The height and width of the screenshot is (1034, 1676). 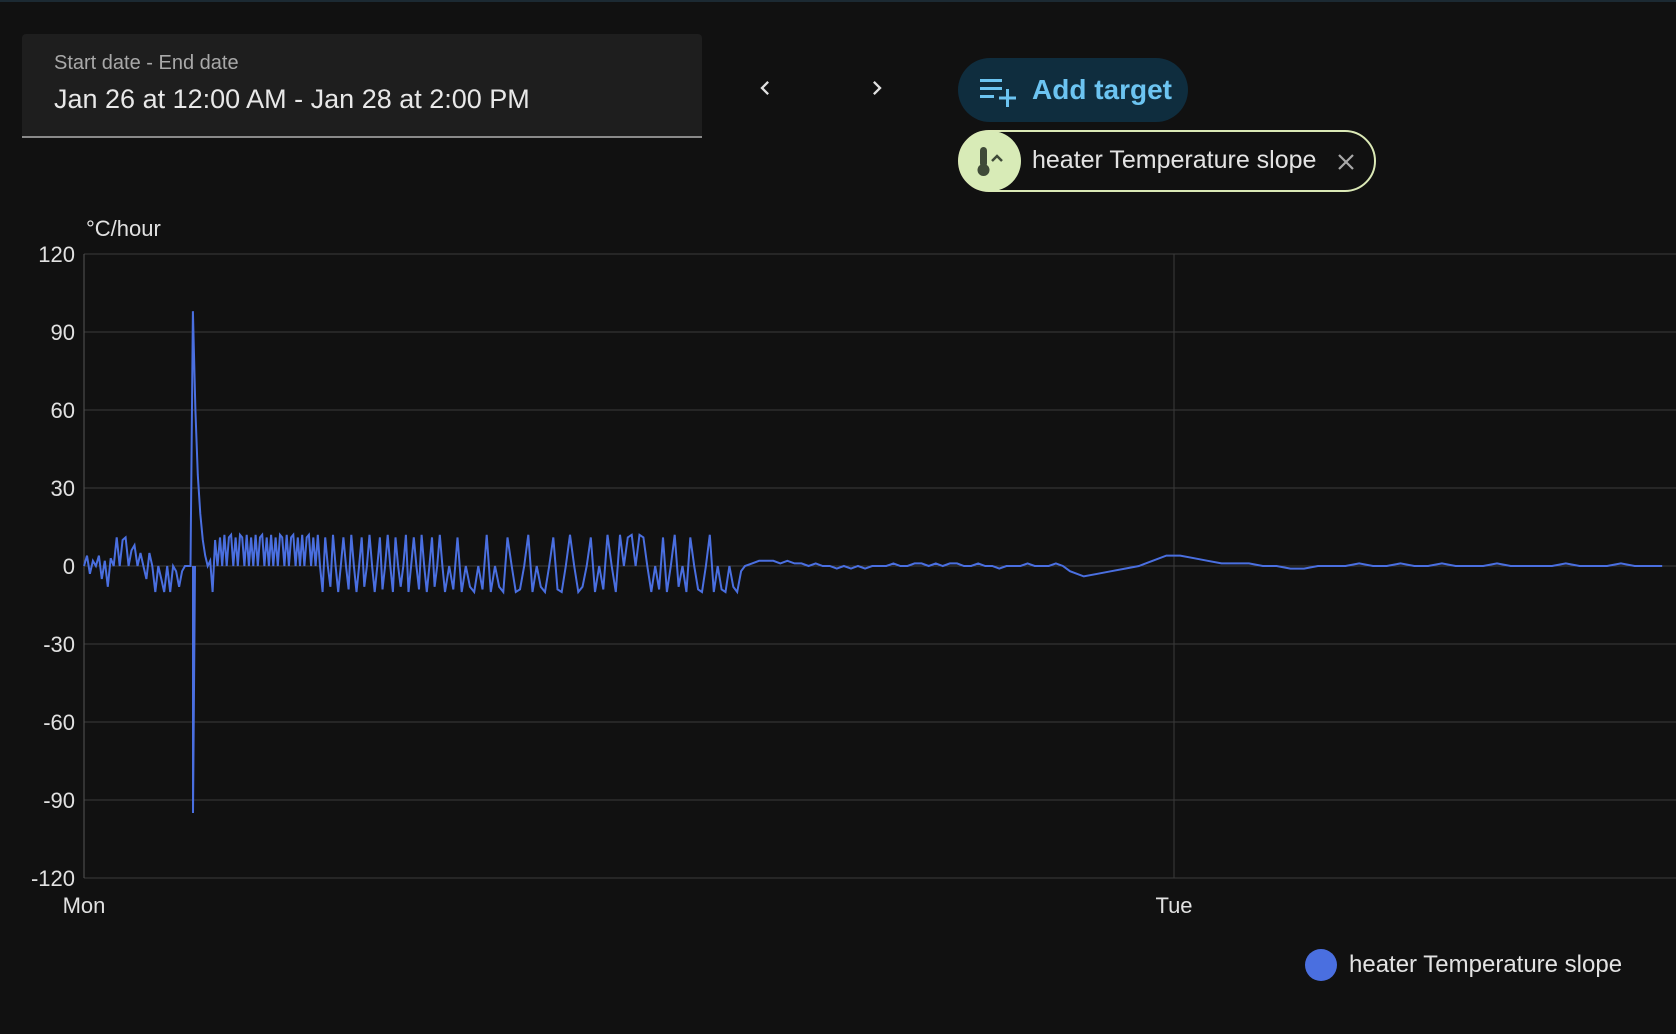 I want to click on y-axis-ticks: 120 90 60 30 0 -30 -60 -90 -120, so click(x=53, y=566).